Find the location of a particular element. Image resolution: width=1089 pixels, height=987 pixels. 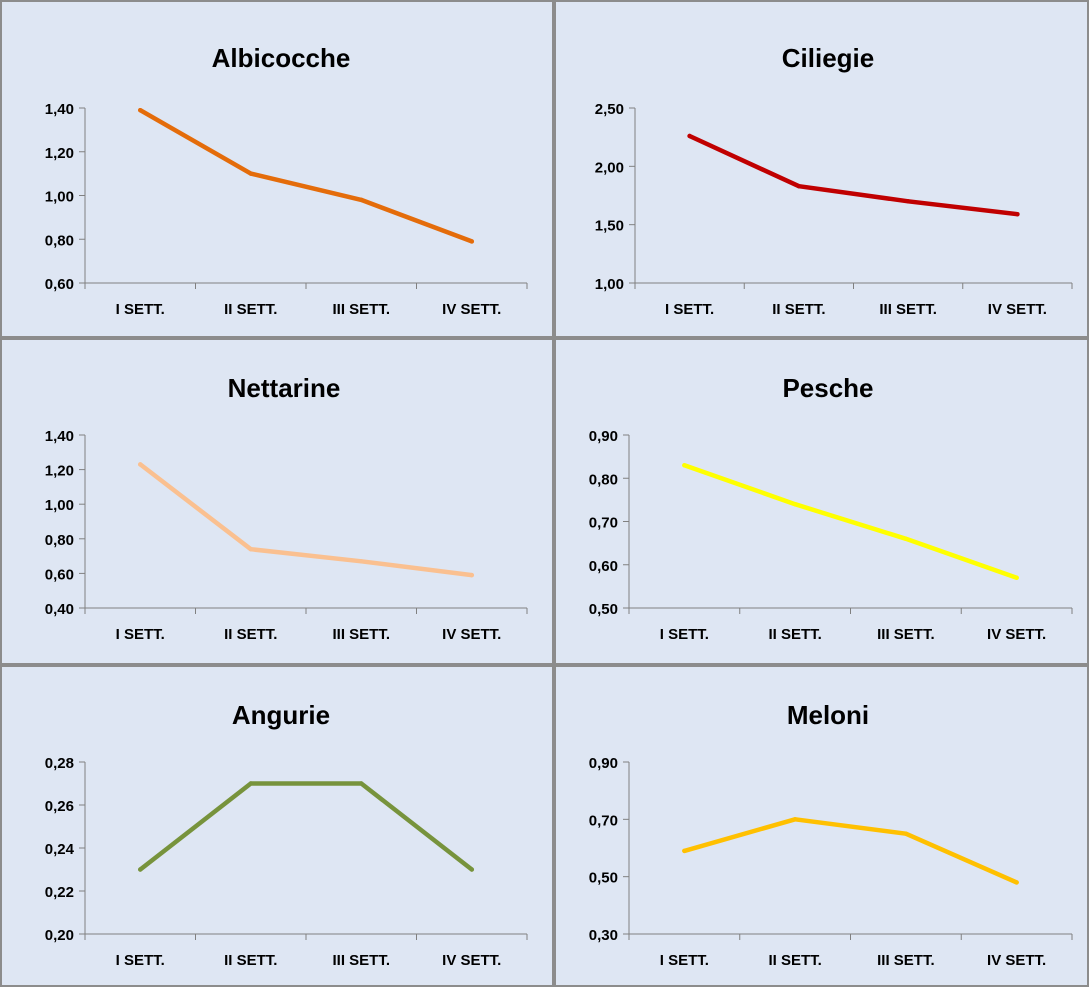

series-line-nettarine is located at coordinates (306, 520).